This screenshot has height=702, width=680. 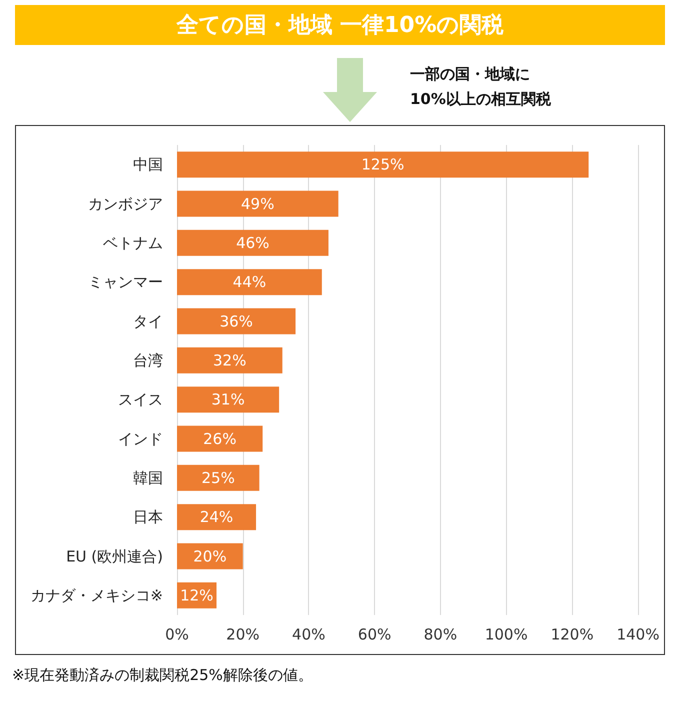 I want to click on y-tick-label: カナダ・メキシコ※, so click(x=96, y=595).